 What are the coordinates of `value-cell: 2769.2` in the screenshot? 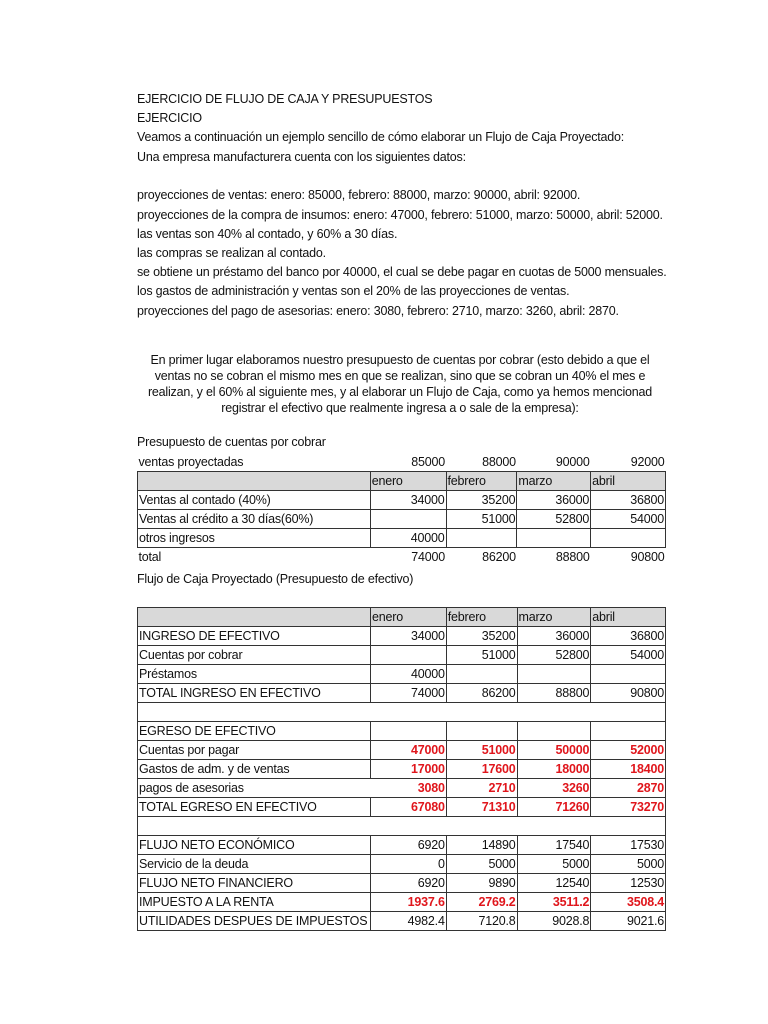 It's located at (481, 902).